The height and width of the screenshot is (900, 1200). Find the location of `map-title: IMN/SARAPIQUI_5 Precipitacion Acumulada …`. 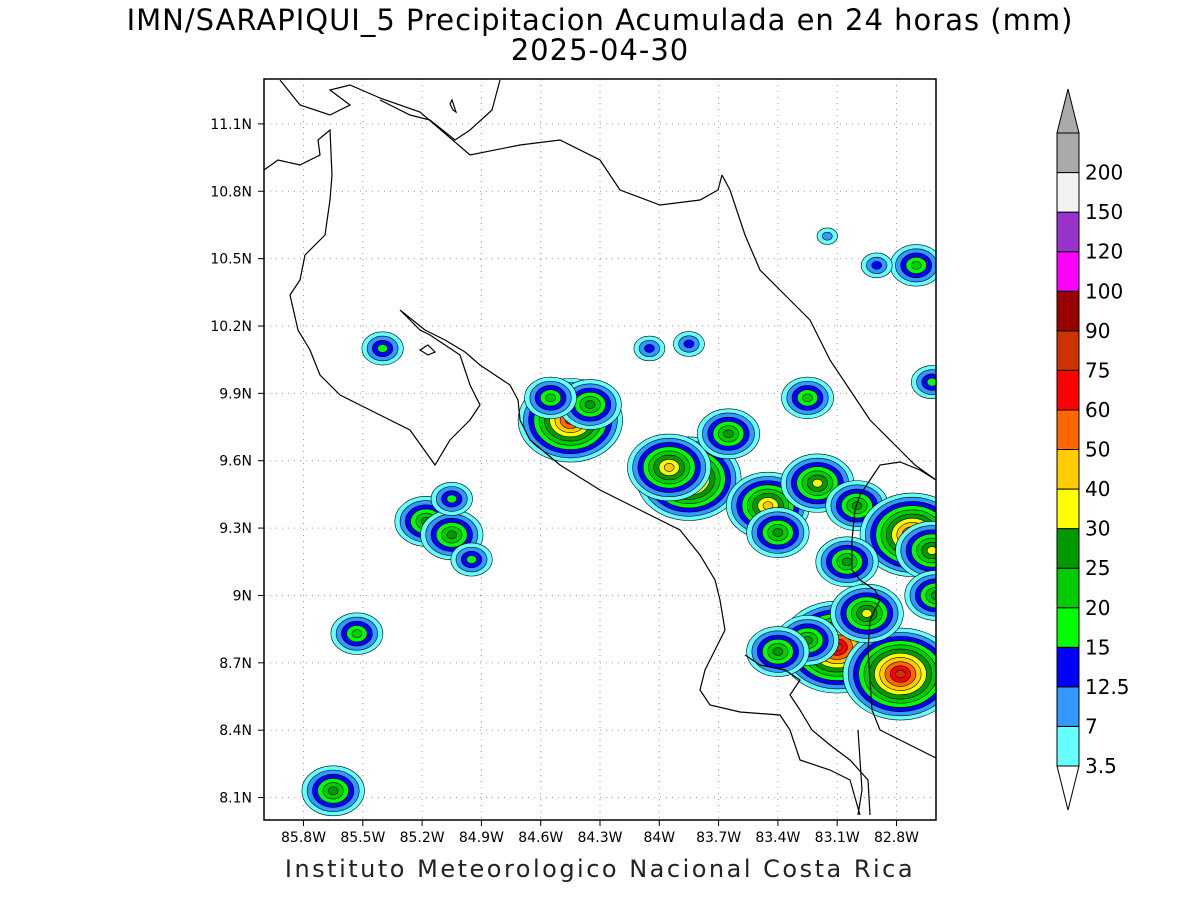

map-title: IMN/SARAPIQUI_5 Precipitacion Acumulada … is located at coordinates (600, 20).